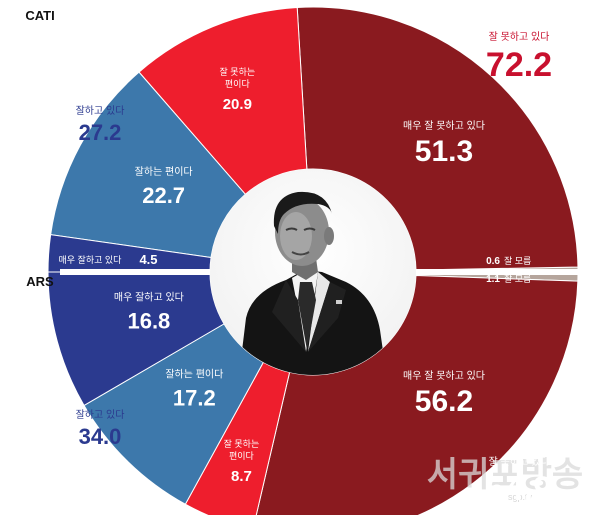 Image resolution: width=600 pixels, height=515 pixels. Describe the element at coordinates (444, 151) in the screenshot. I see `cati-label-very-negative-value: 51.3` at that location.